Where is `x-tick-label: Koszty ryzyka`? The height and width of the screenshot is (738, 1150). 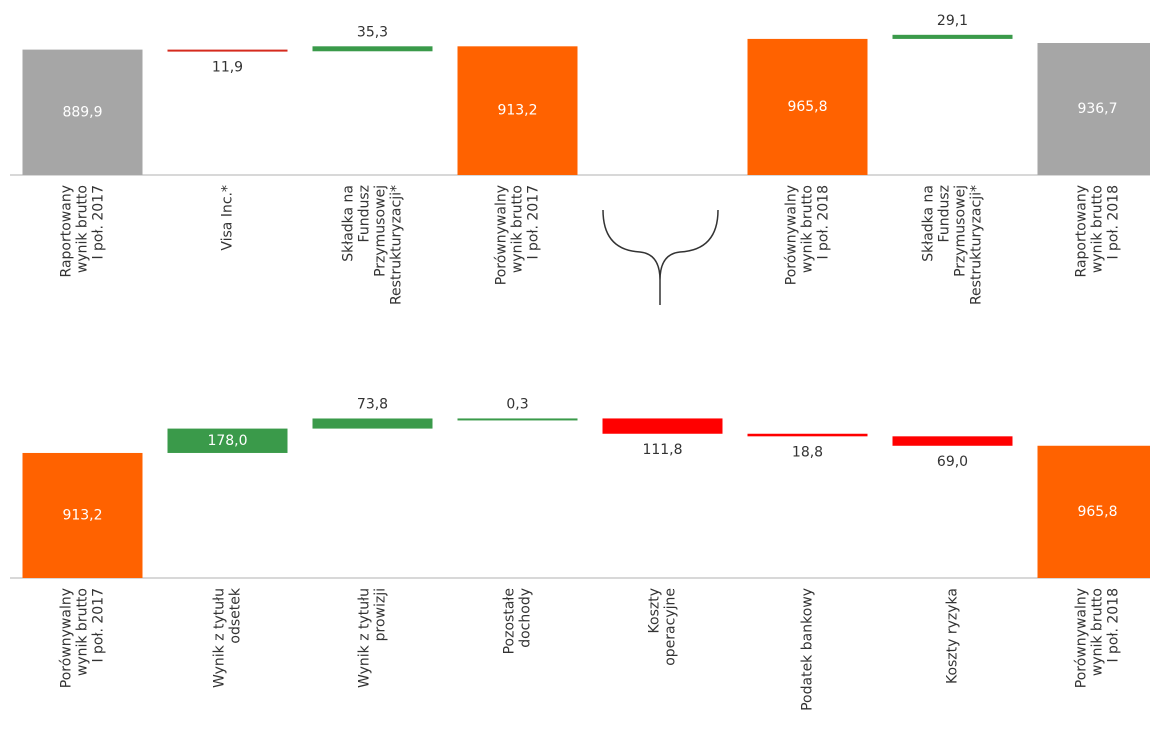
x-tick-label: Koszty ryzyka is located at coordinates (953, 636).